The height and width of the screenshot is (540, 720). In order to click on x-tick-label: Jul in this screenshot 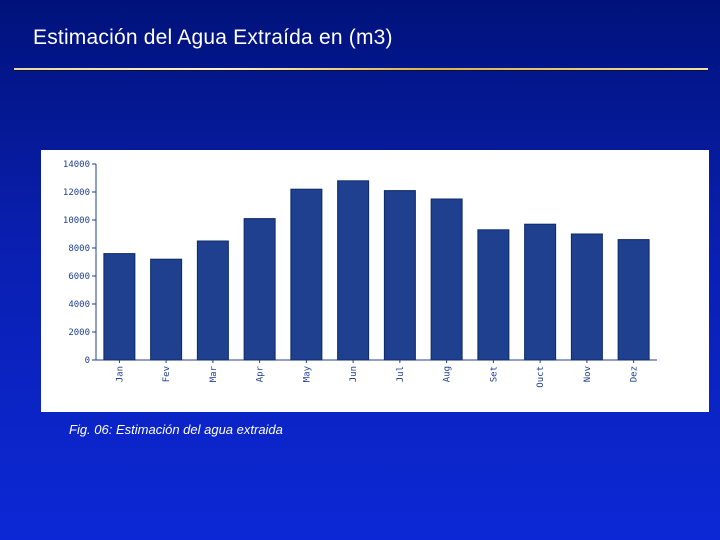, I will do `click(401, 374)`.